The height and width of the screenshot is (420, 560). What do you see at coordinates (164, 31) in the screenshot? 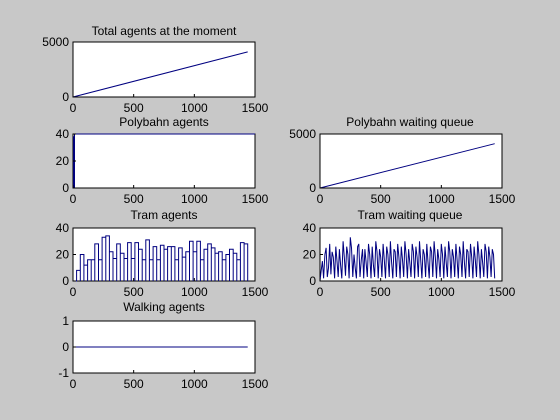
I see `panel-title: Total agents at the moment` at bounding box center [164, 31].